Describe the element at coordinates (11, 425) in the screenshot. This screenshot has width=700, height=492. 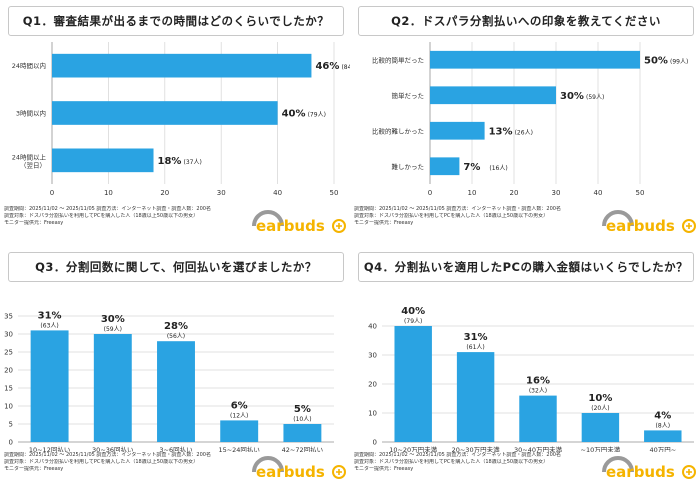
I see `y-tick-label: 5` at that location.